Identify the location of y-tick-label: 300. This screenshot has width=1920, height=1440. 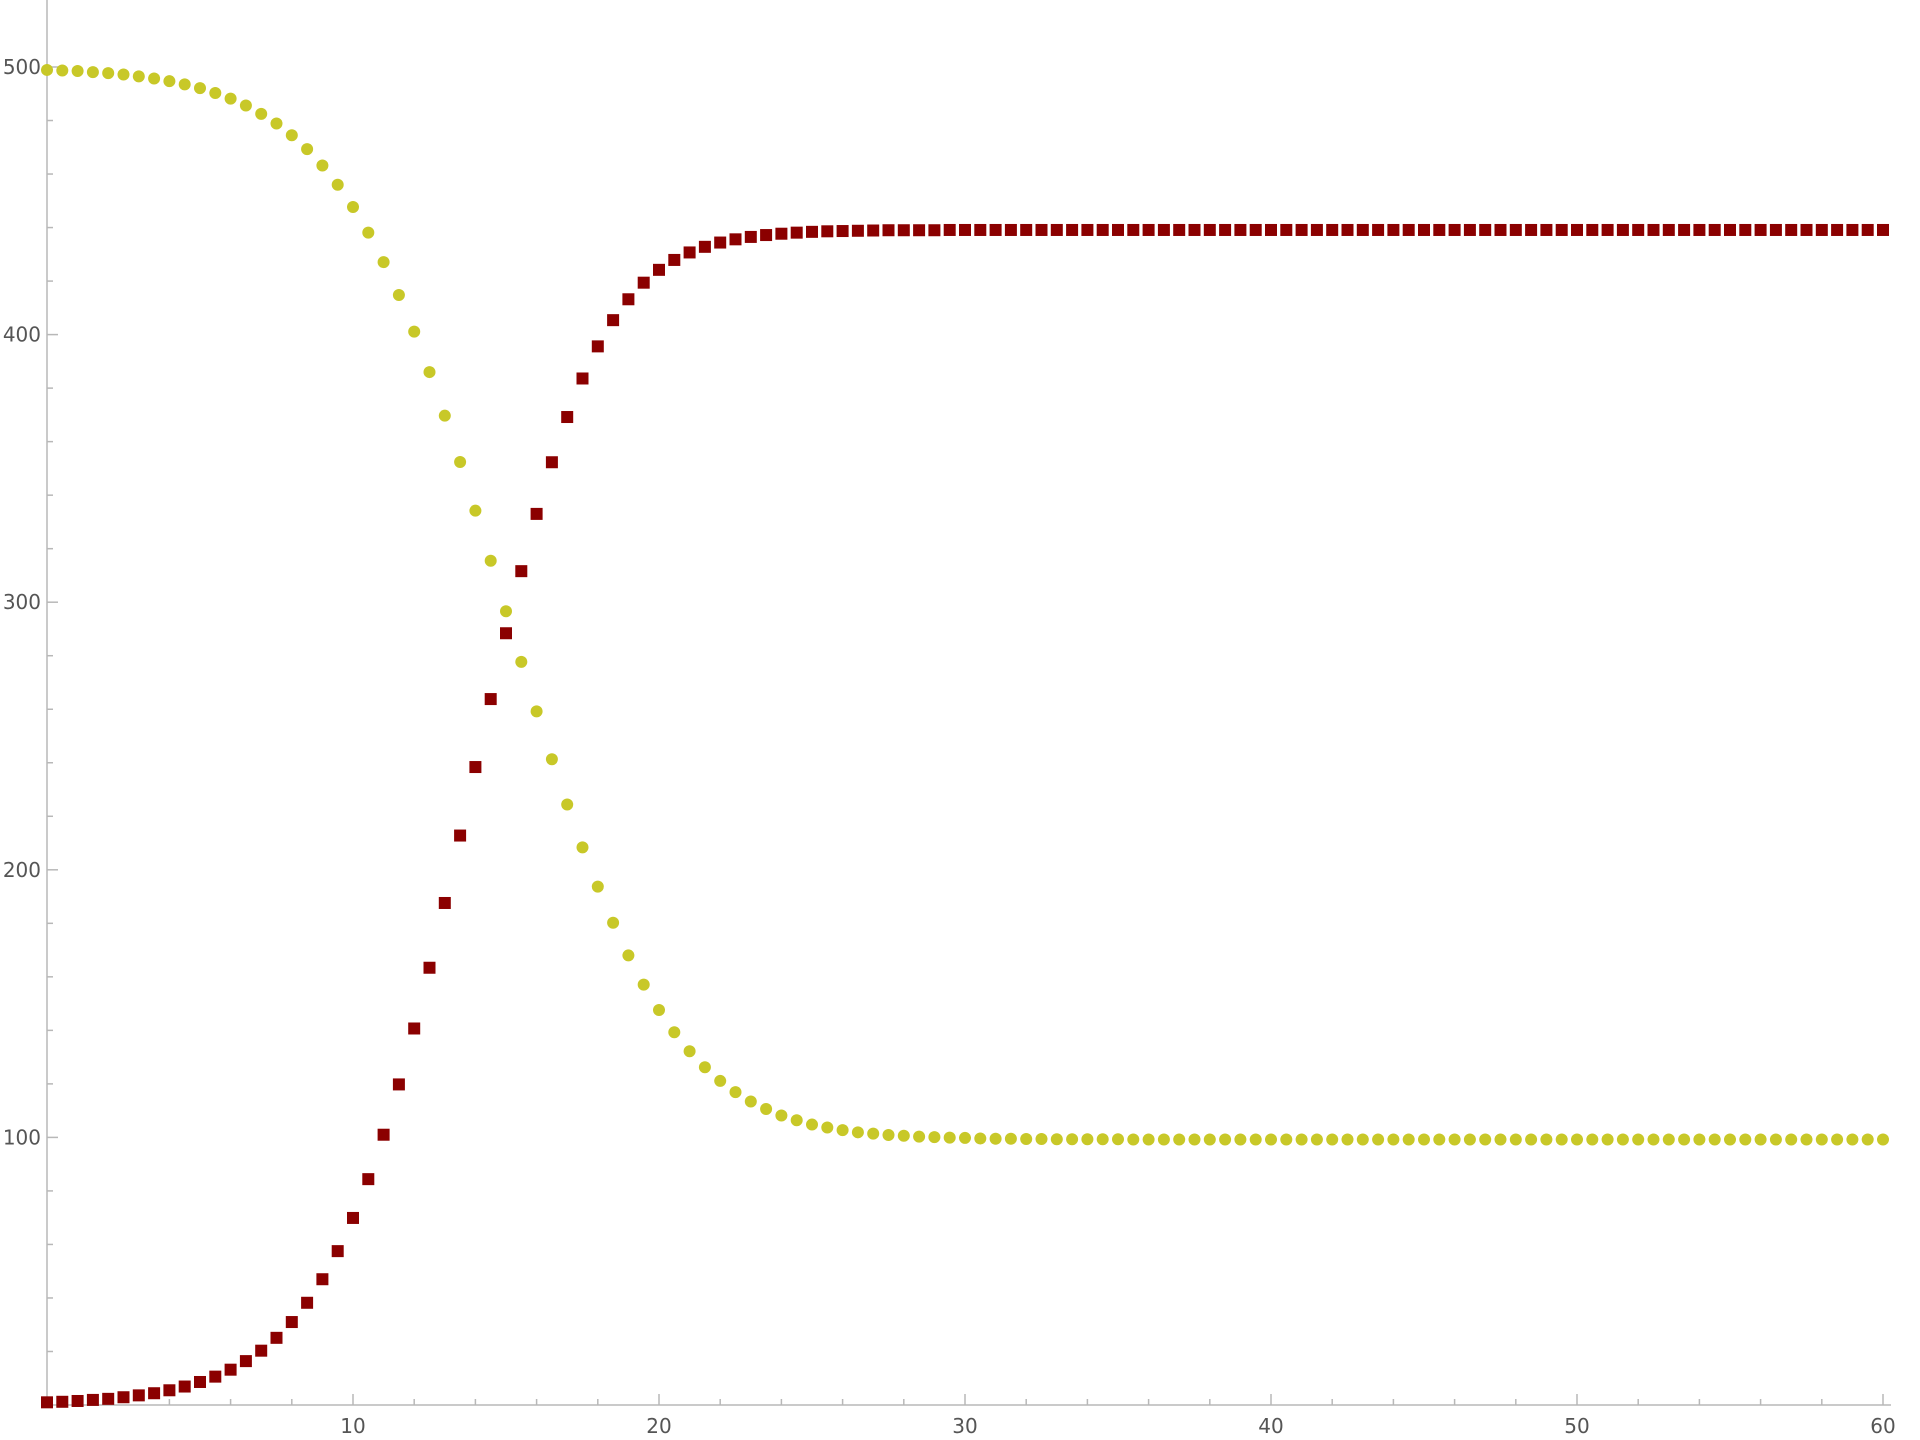
(22, 602).